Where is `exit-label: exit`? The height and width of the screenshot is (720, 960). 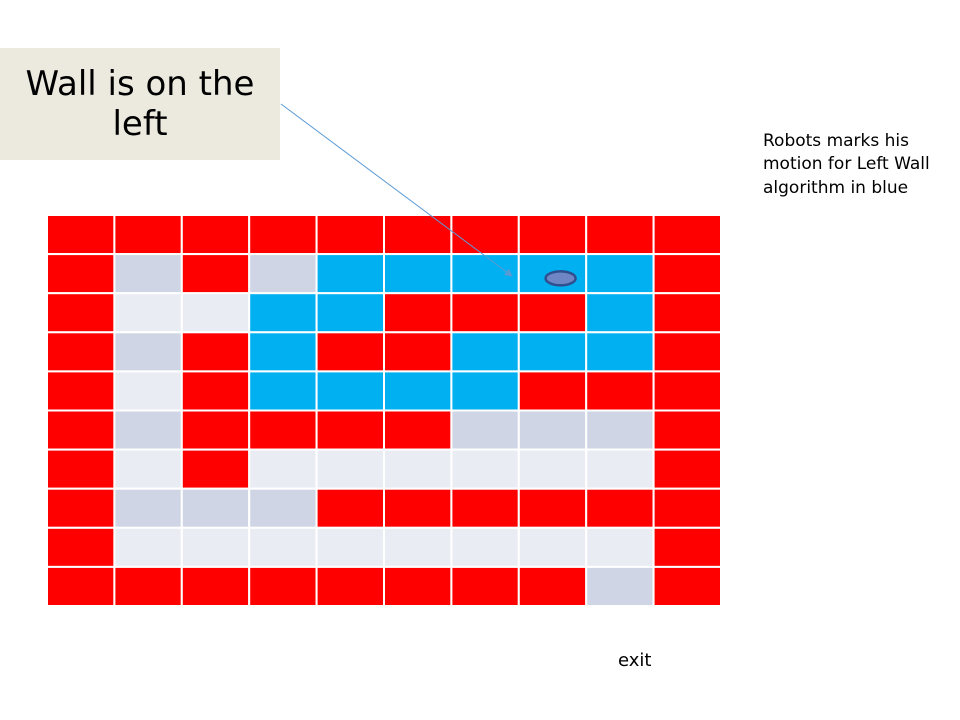 exit-label: exit is located at coordinates (635, 660).